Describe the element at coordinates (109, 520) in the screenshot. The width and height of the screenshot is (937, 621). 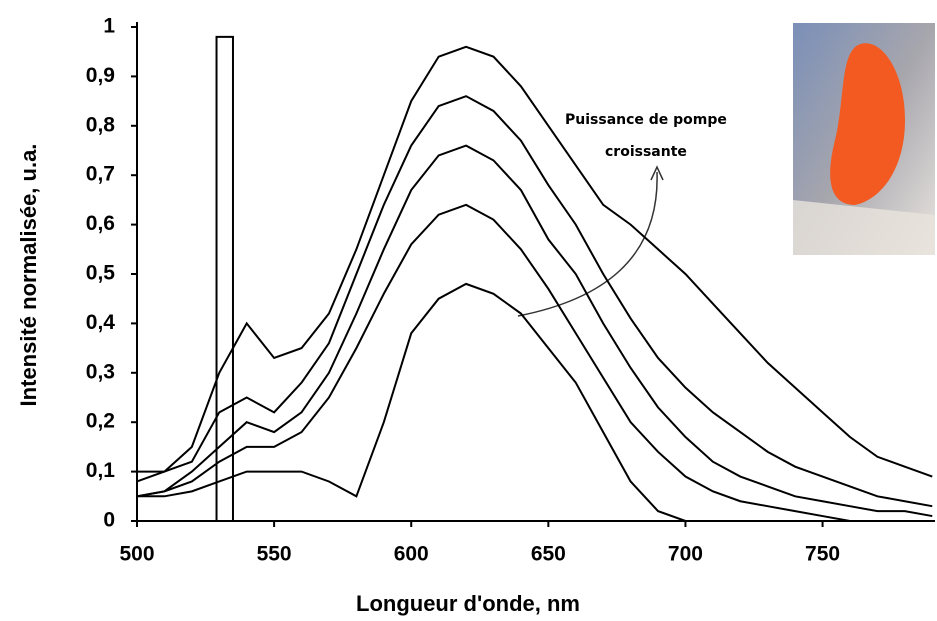
I see `y-tick-label: 0` at that location.